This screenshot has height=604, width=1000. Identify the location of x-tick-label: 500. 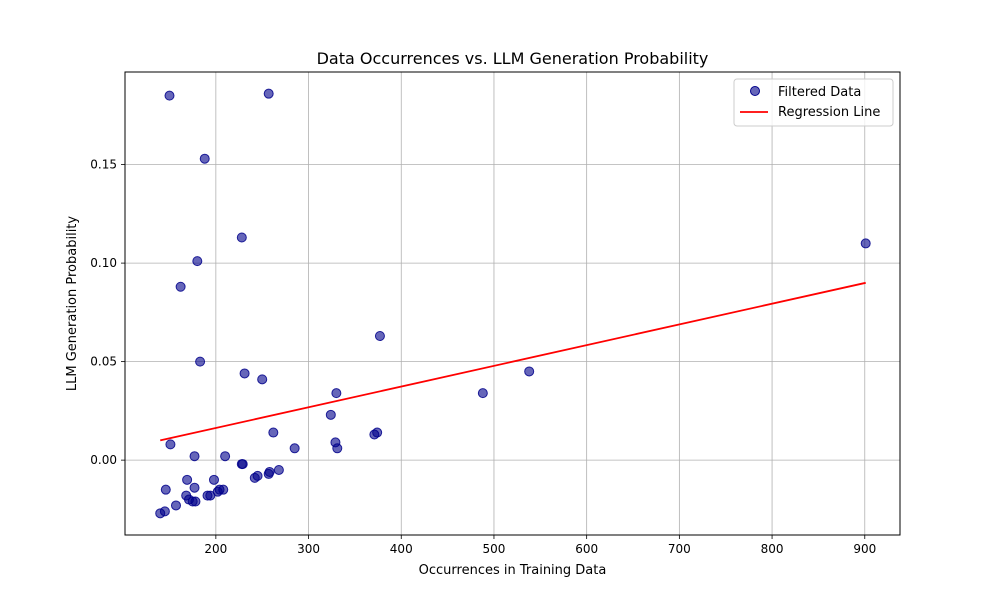
(494, 549).